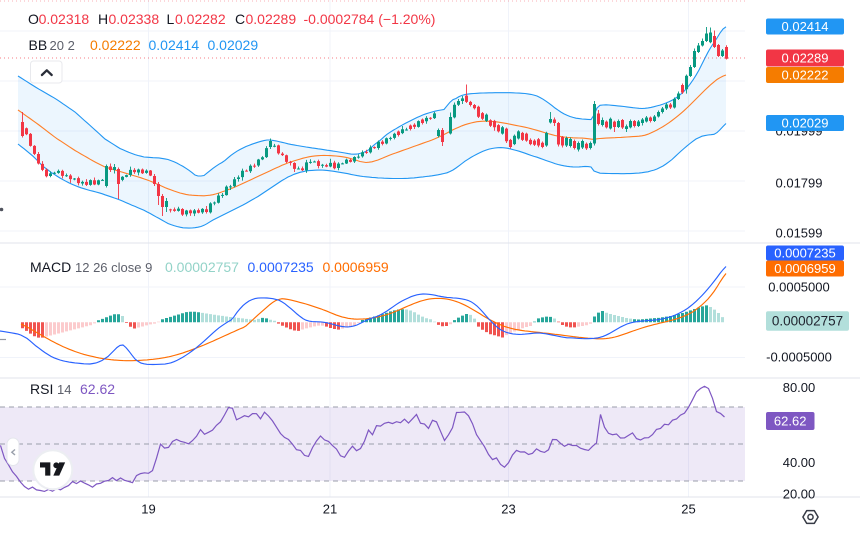 Image resolution: width=860 pixels, height=538 pixels. What do you see at coordinates (64, 389) in the screenshot?
I see `svg-text: 14` at bounding box center [64, 389].